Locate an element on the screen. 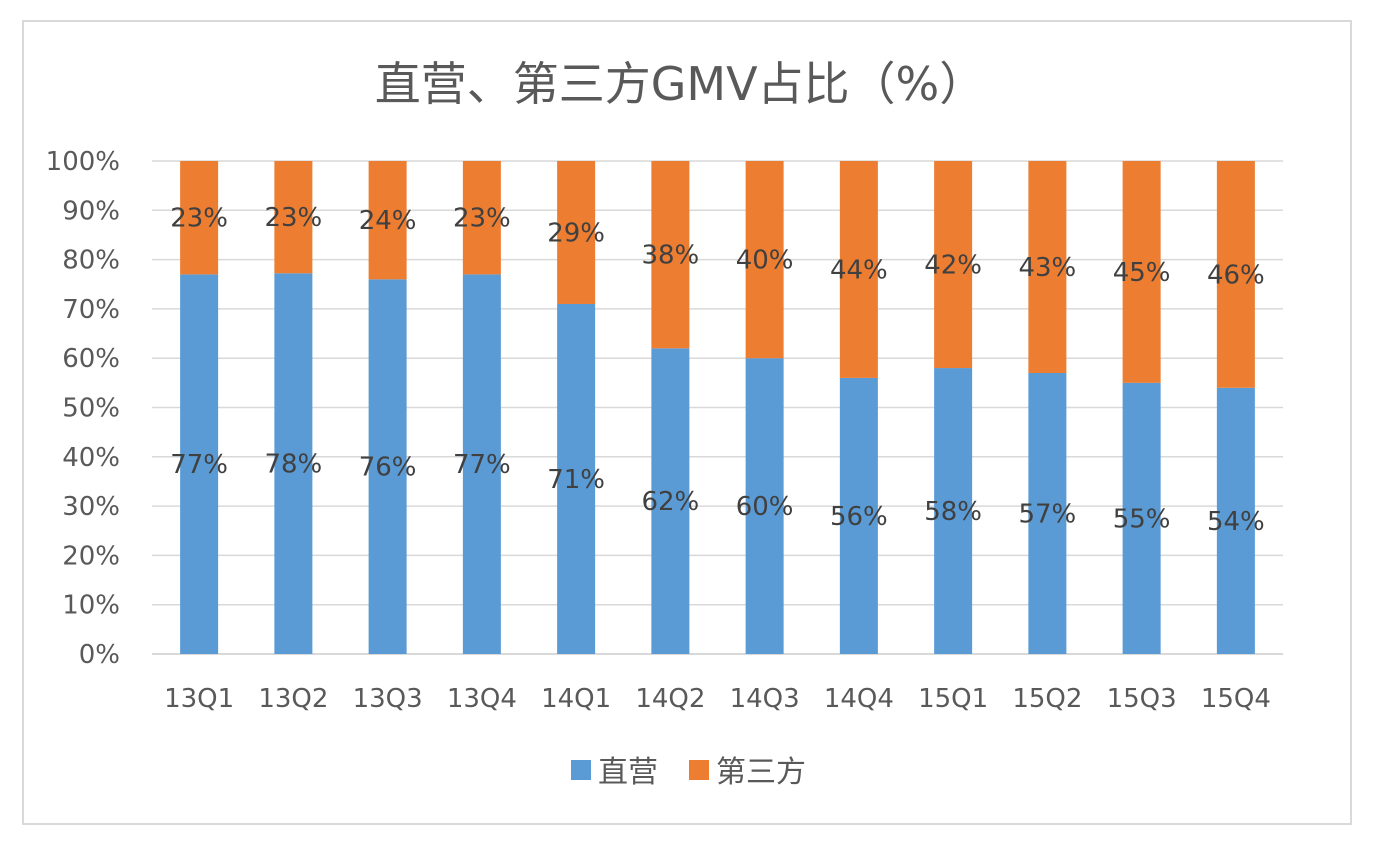 Image resolution: width=1373 pixels, height=851 pixels. data-label: 54% is located at coordinates (1236, 522).